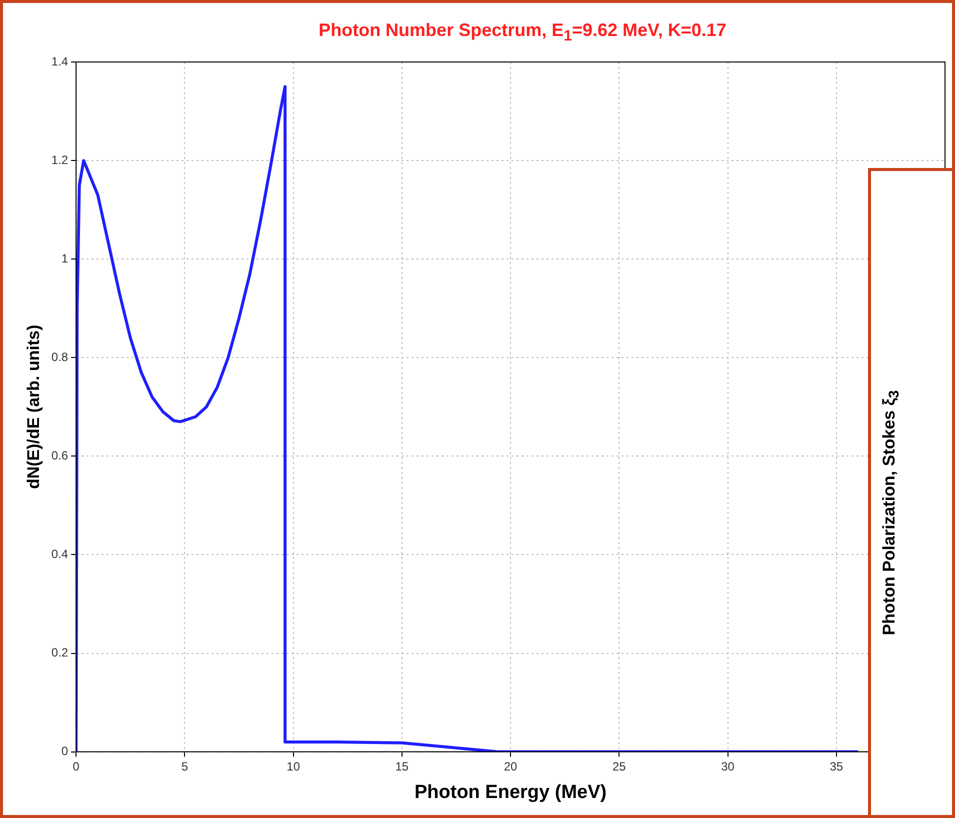 The height and width of the screenshot is (818, 955). Describe the element at coordinates (619, 766) in the screenshot. I see `x-tick-label: 25` at that location.